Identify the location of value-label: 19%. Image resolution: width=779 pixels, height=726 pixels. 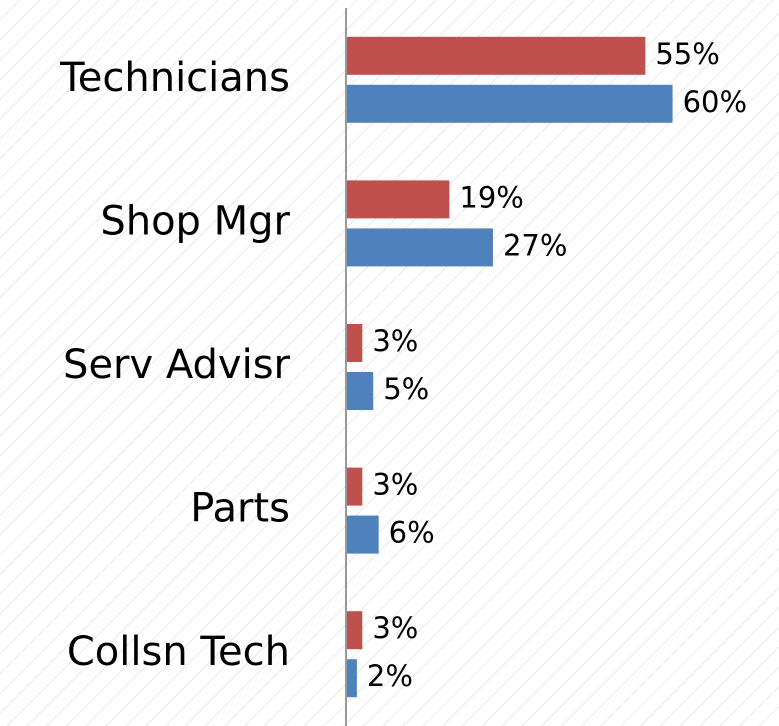
(491, 197).